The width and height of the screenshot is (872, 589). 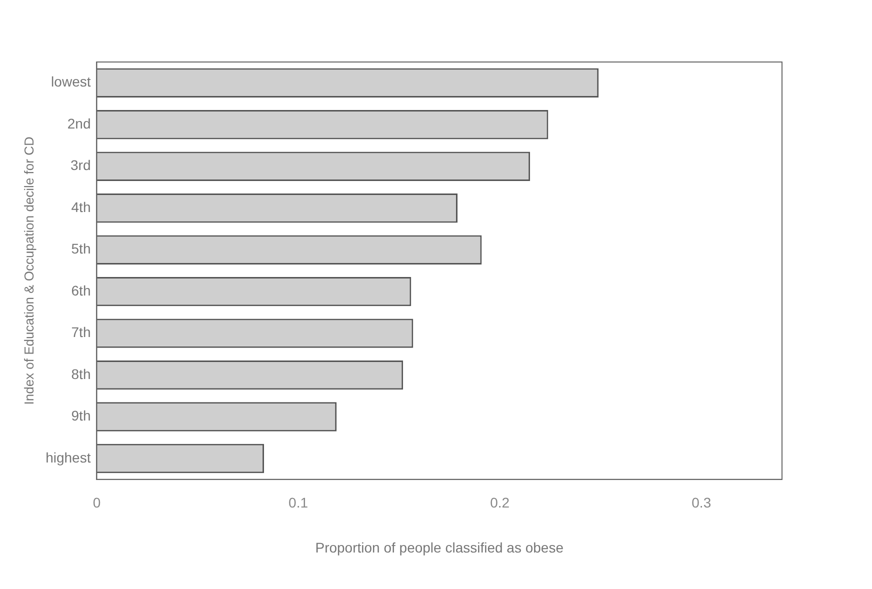 What do you see at coordinates (81, 416) in the screenshot?
I see `y-tick-label: 9th` at bounding box center [81, 416].